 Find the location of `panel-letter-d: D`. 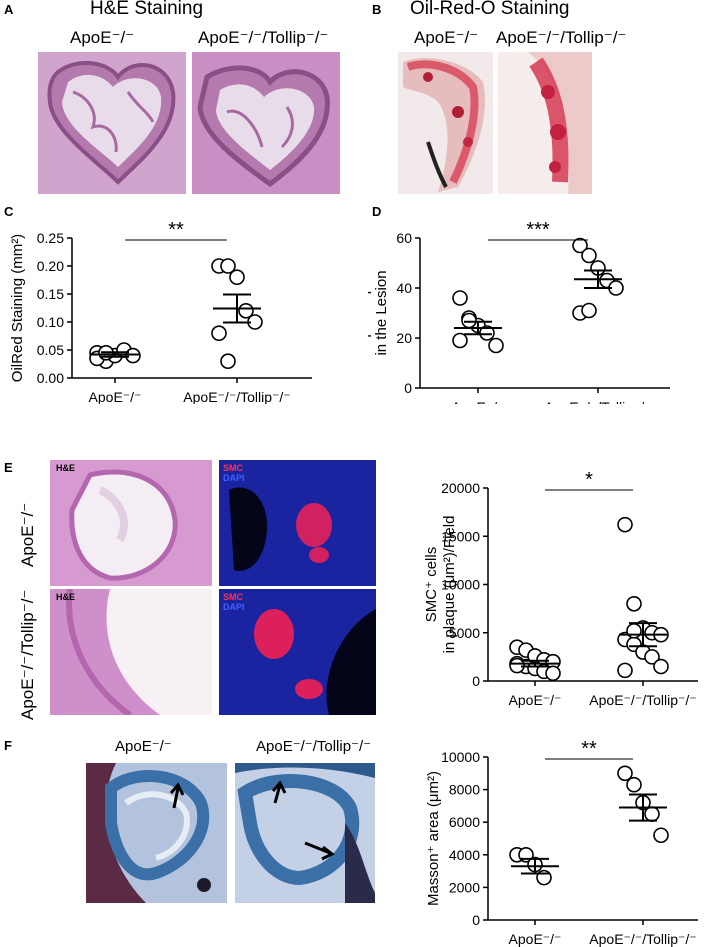

panel-letter-d: D is located at coordinates (377, 211).